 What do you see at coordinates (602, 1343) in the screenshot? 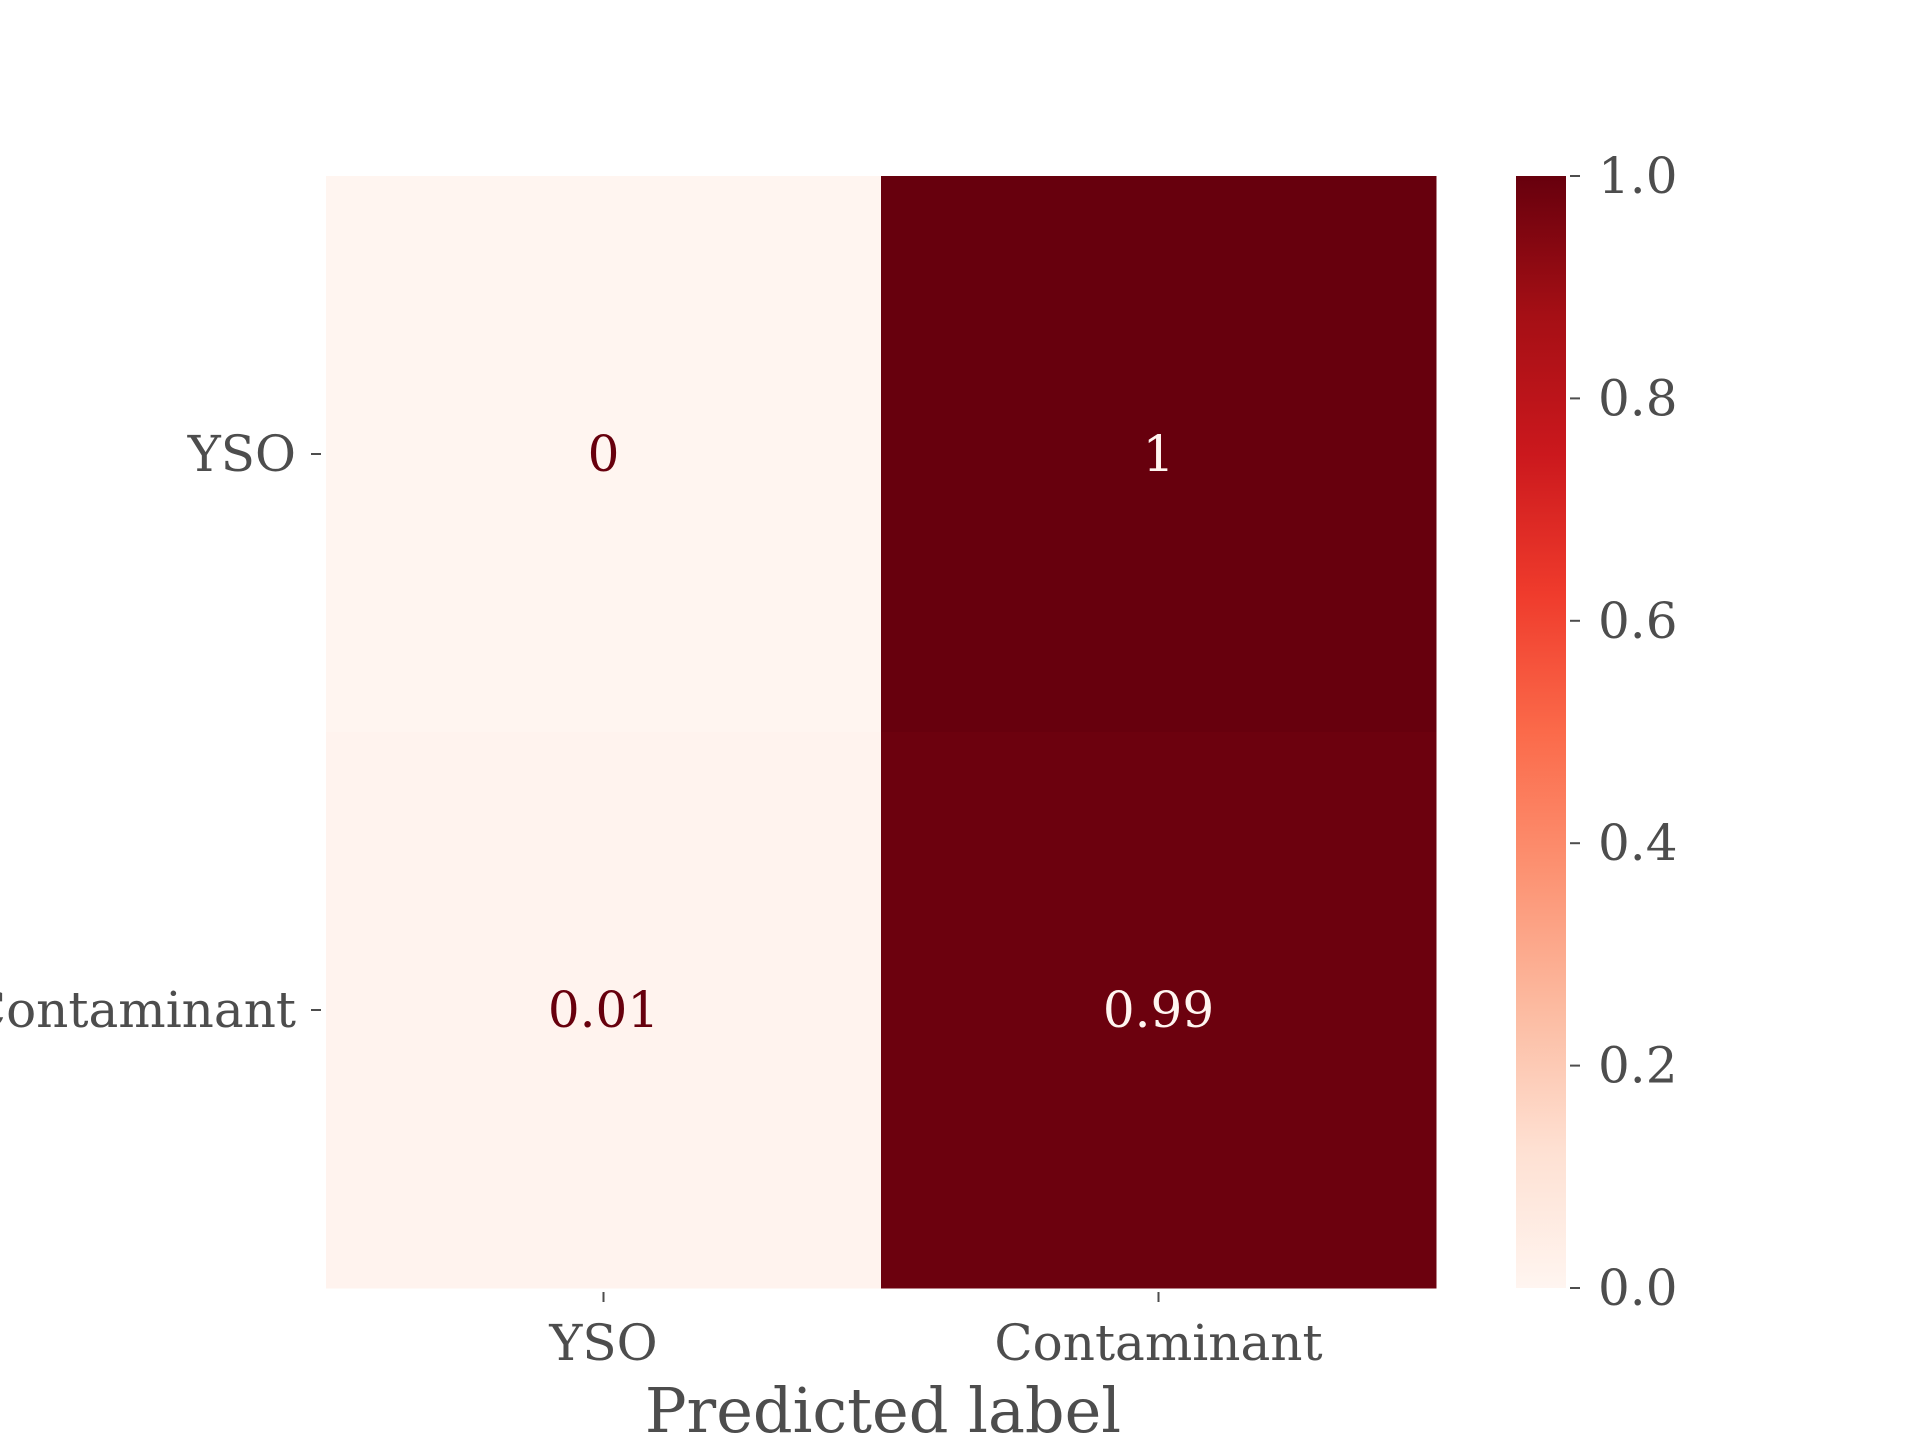
I see `x-tick-label-0: YSO` at bounding box center [602, 1343].